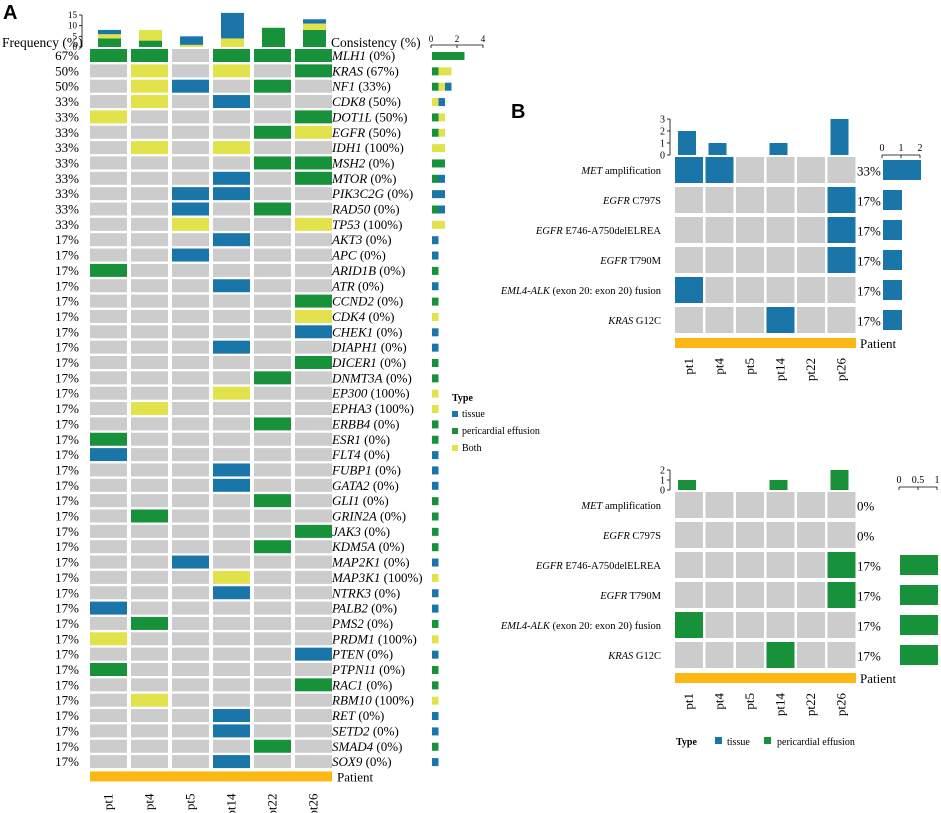 The height and width of the screenshot is (813, 941). Describe the element at coordinates (349, 101) in the screenshot. I see `gene-name: CDK8` at that location.